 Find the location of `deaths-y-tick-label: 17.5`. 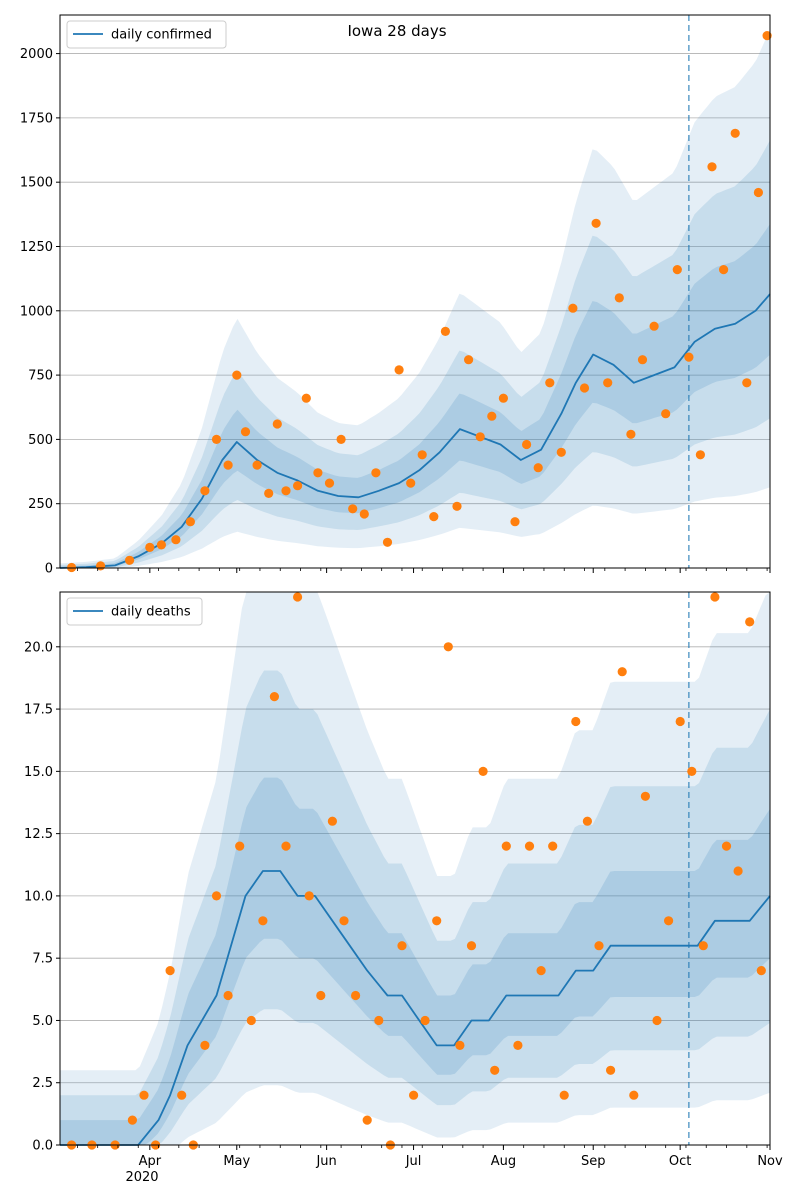

deaths-y-tick-label: 17.5 is located at coordinates (38, 710).